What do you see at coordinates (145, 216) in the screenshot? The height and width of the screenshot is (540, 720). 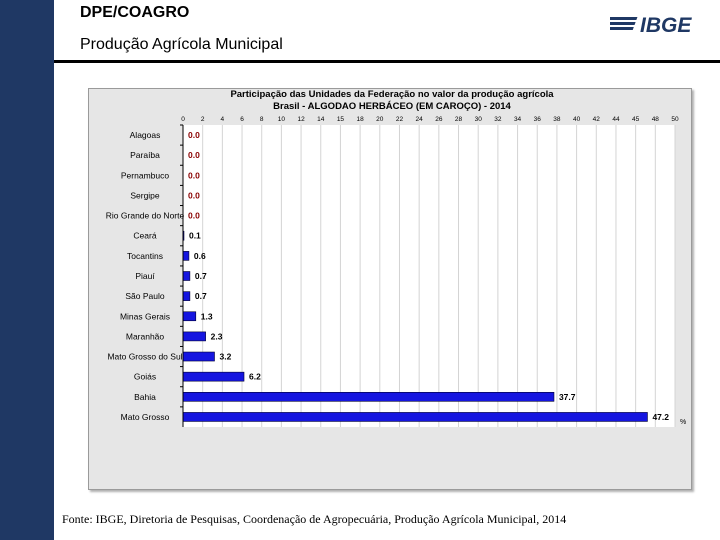 I see `category-label: Rio Grande do Norte` at bounding box center [145, 216].